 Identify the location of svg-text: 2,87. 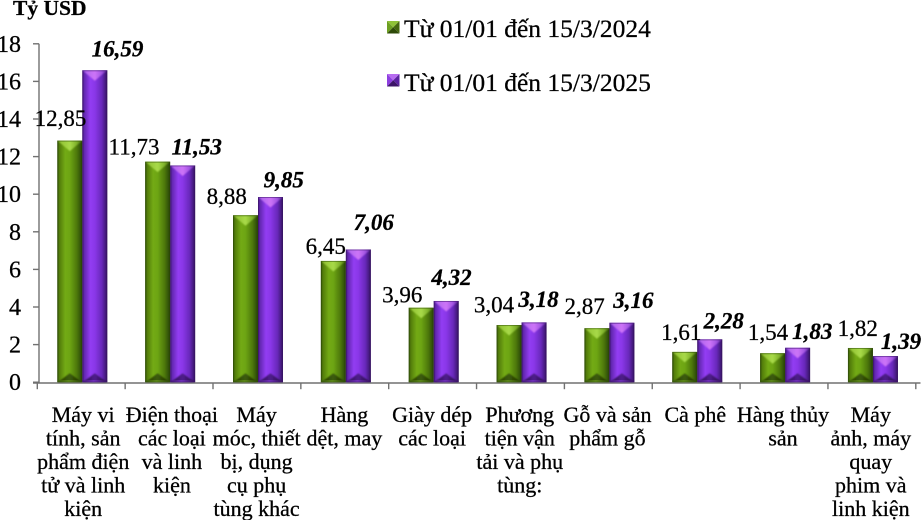
(584, 306).